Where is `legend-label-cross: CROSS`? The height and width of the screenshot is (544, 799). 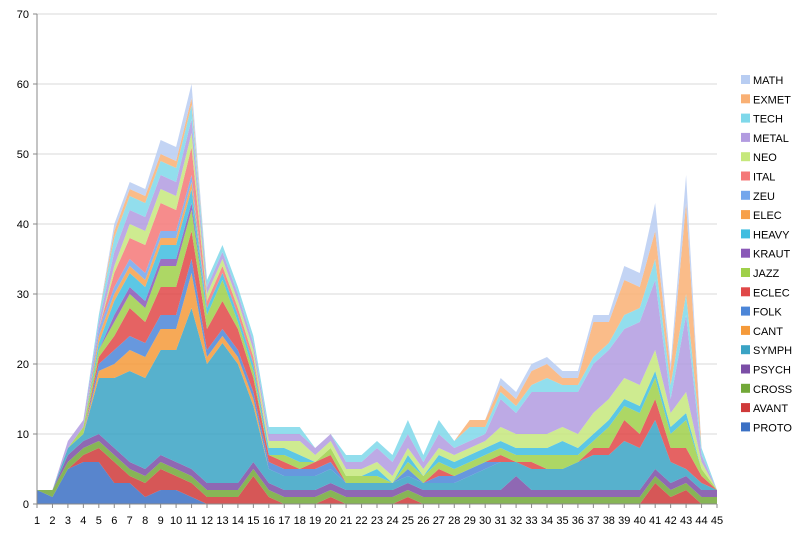
legend-label-cross: CROSS is located at coordinates (772, 390).